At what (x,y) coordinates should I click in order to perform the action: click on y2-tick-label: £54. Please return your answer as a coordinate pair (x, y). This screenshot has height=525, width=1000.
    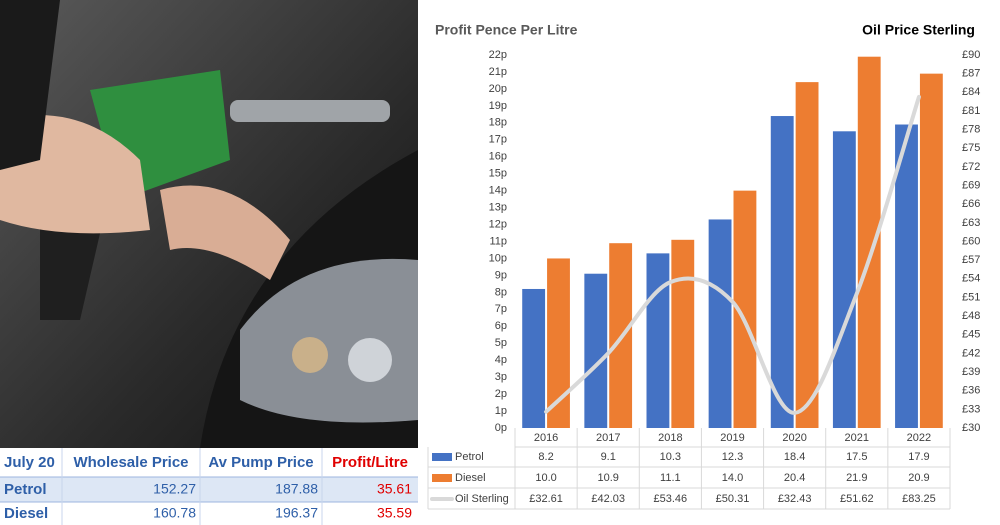
    Looking at the image, I should click on (971, 279).